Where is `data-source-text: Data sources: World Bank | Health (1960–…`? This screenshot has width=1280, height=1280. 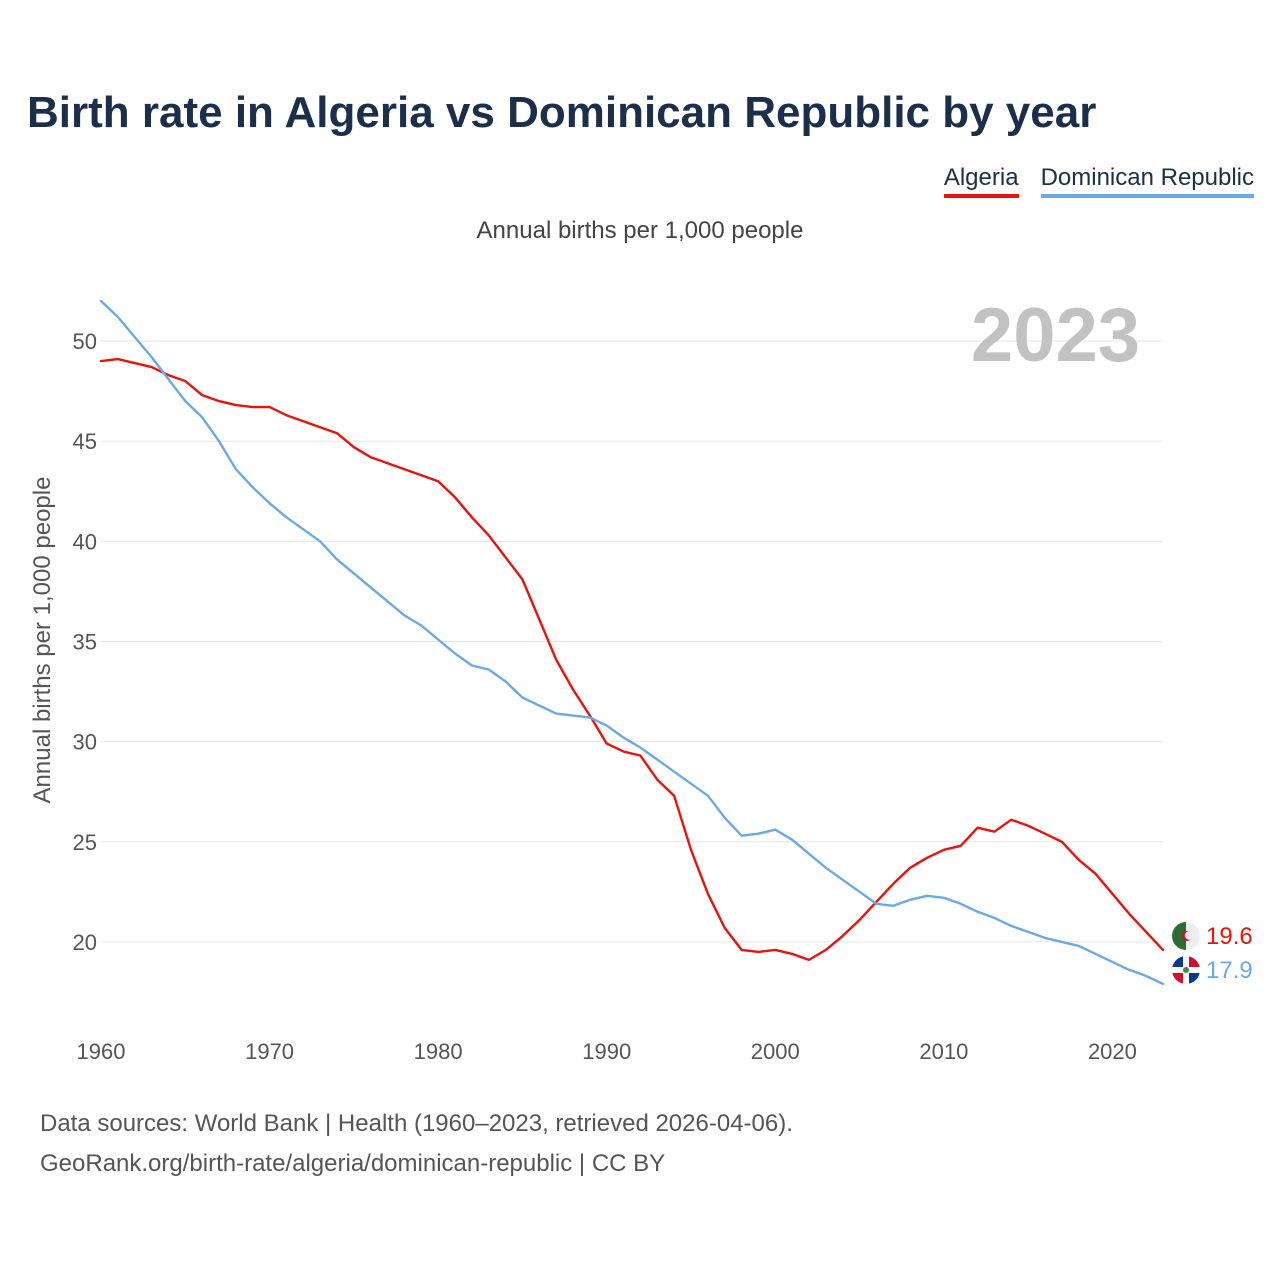
data-source-text: Data sources: World Bank | Health (1960–… is located at coordinates (416, 1123).